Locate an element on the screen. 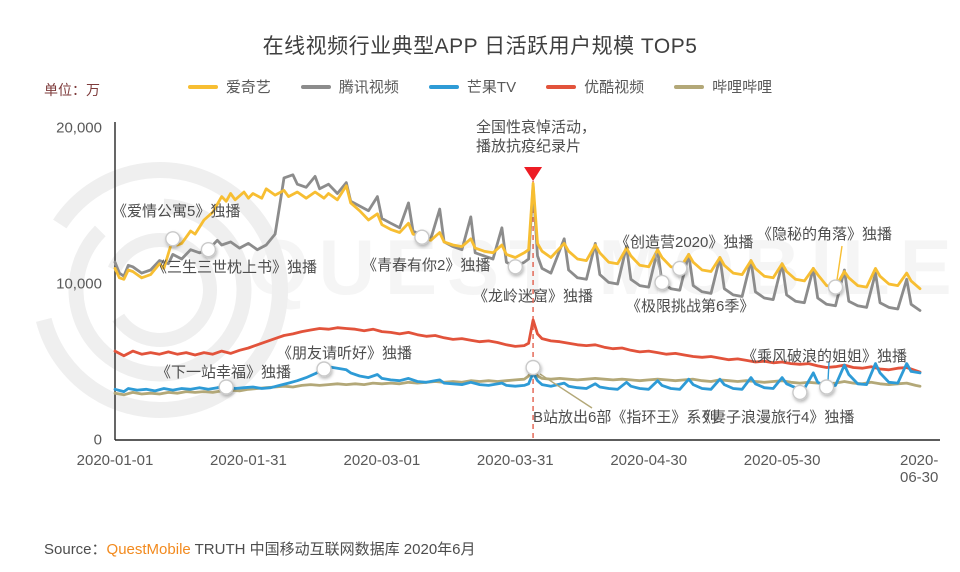  annotation-label: 《妻子浪漫旅行4》独播 is located at coordinates (775, 417).